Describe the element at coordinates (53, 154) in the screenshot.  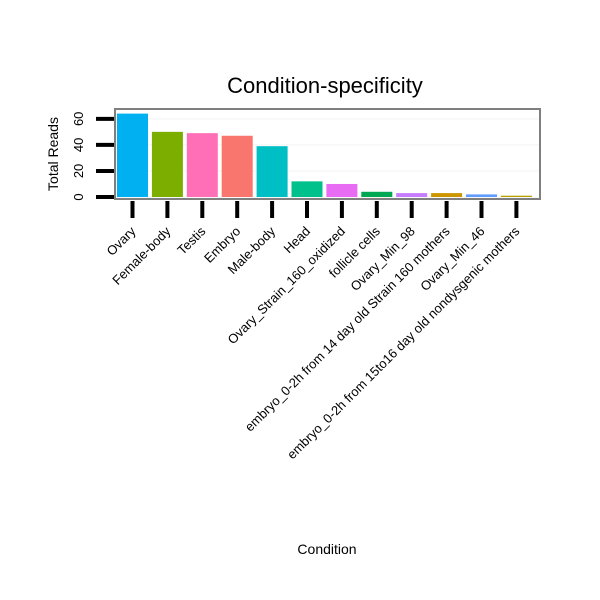
I see `y-axis-title: Total Reads` at that location.